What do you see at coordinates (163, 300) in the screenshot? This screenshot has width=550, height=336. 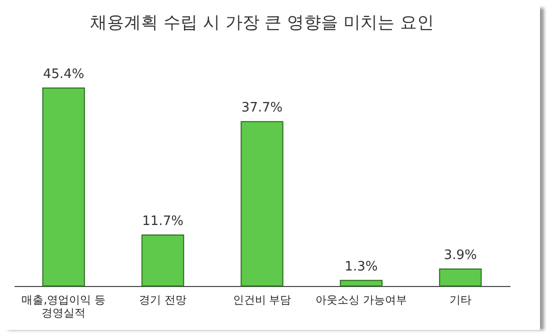 I see `x-tick-label: 경기 전망` at bounding box center [163, 300].